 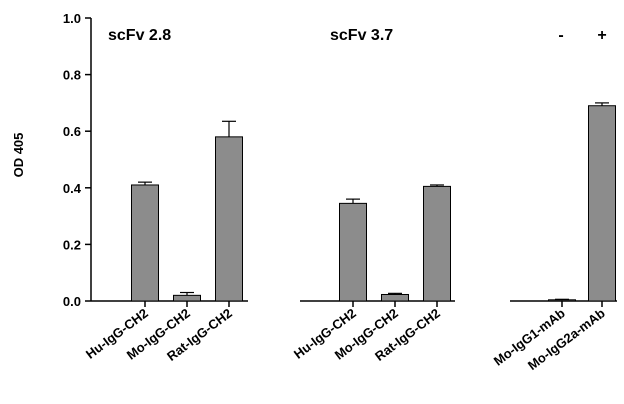 What do you see at coordinates (72, 244) in the screenshot?
I see `y-tick-label: 0.2` at bounding box center [72, 244].